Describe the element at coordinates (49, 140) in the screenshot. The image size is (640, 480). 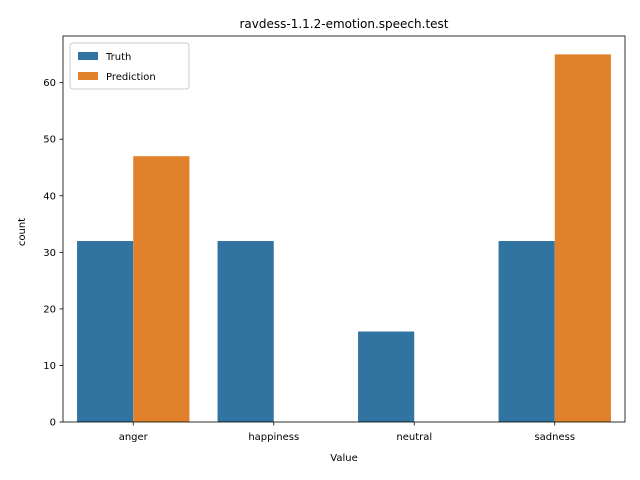
I see `y-tick-label: 50` at that location.